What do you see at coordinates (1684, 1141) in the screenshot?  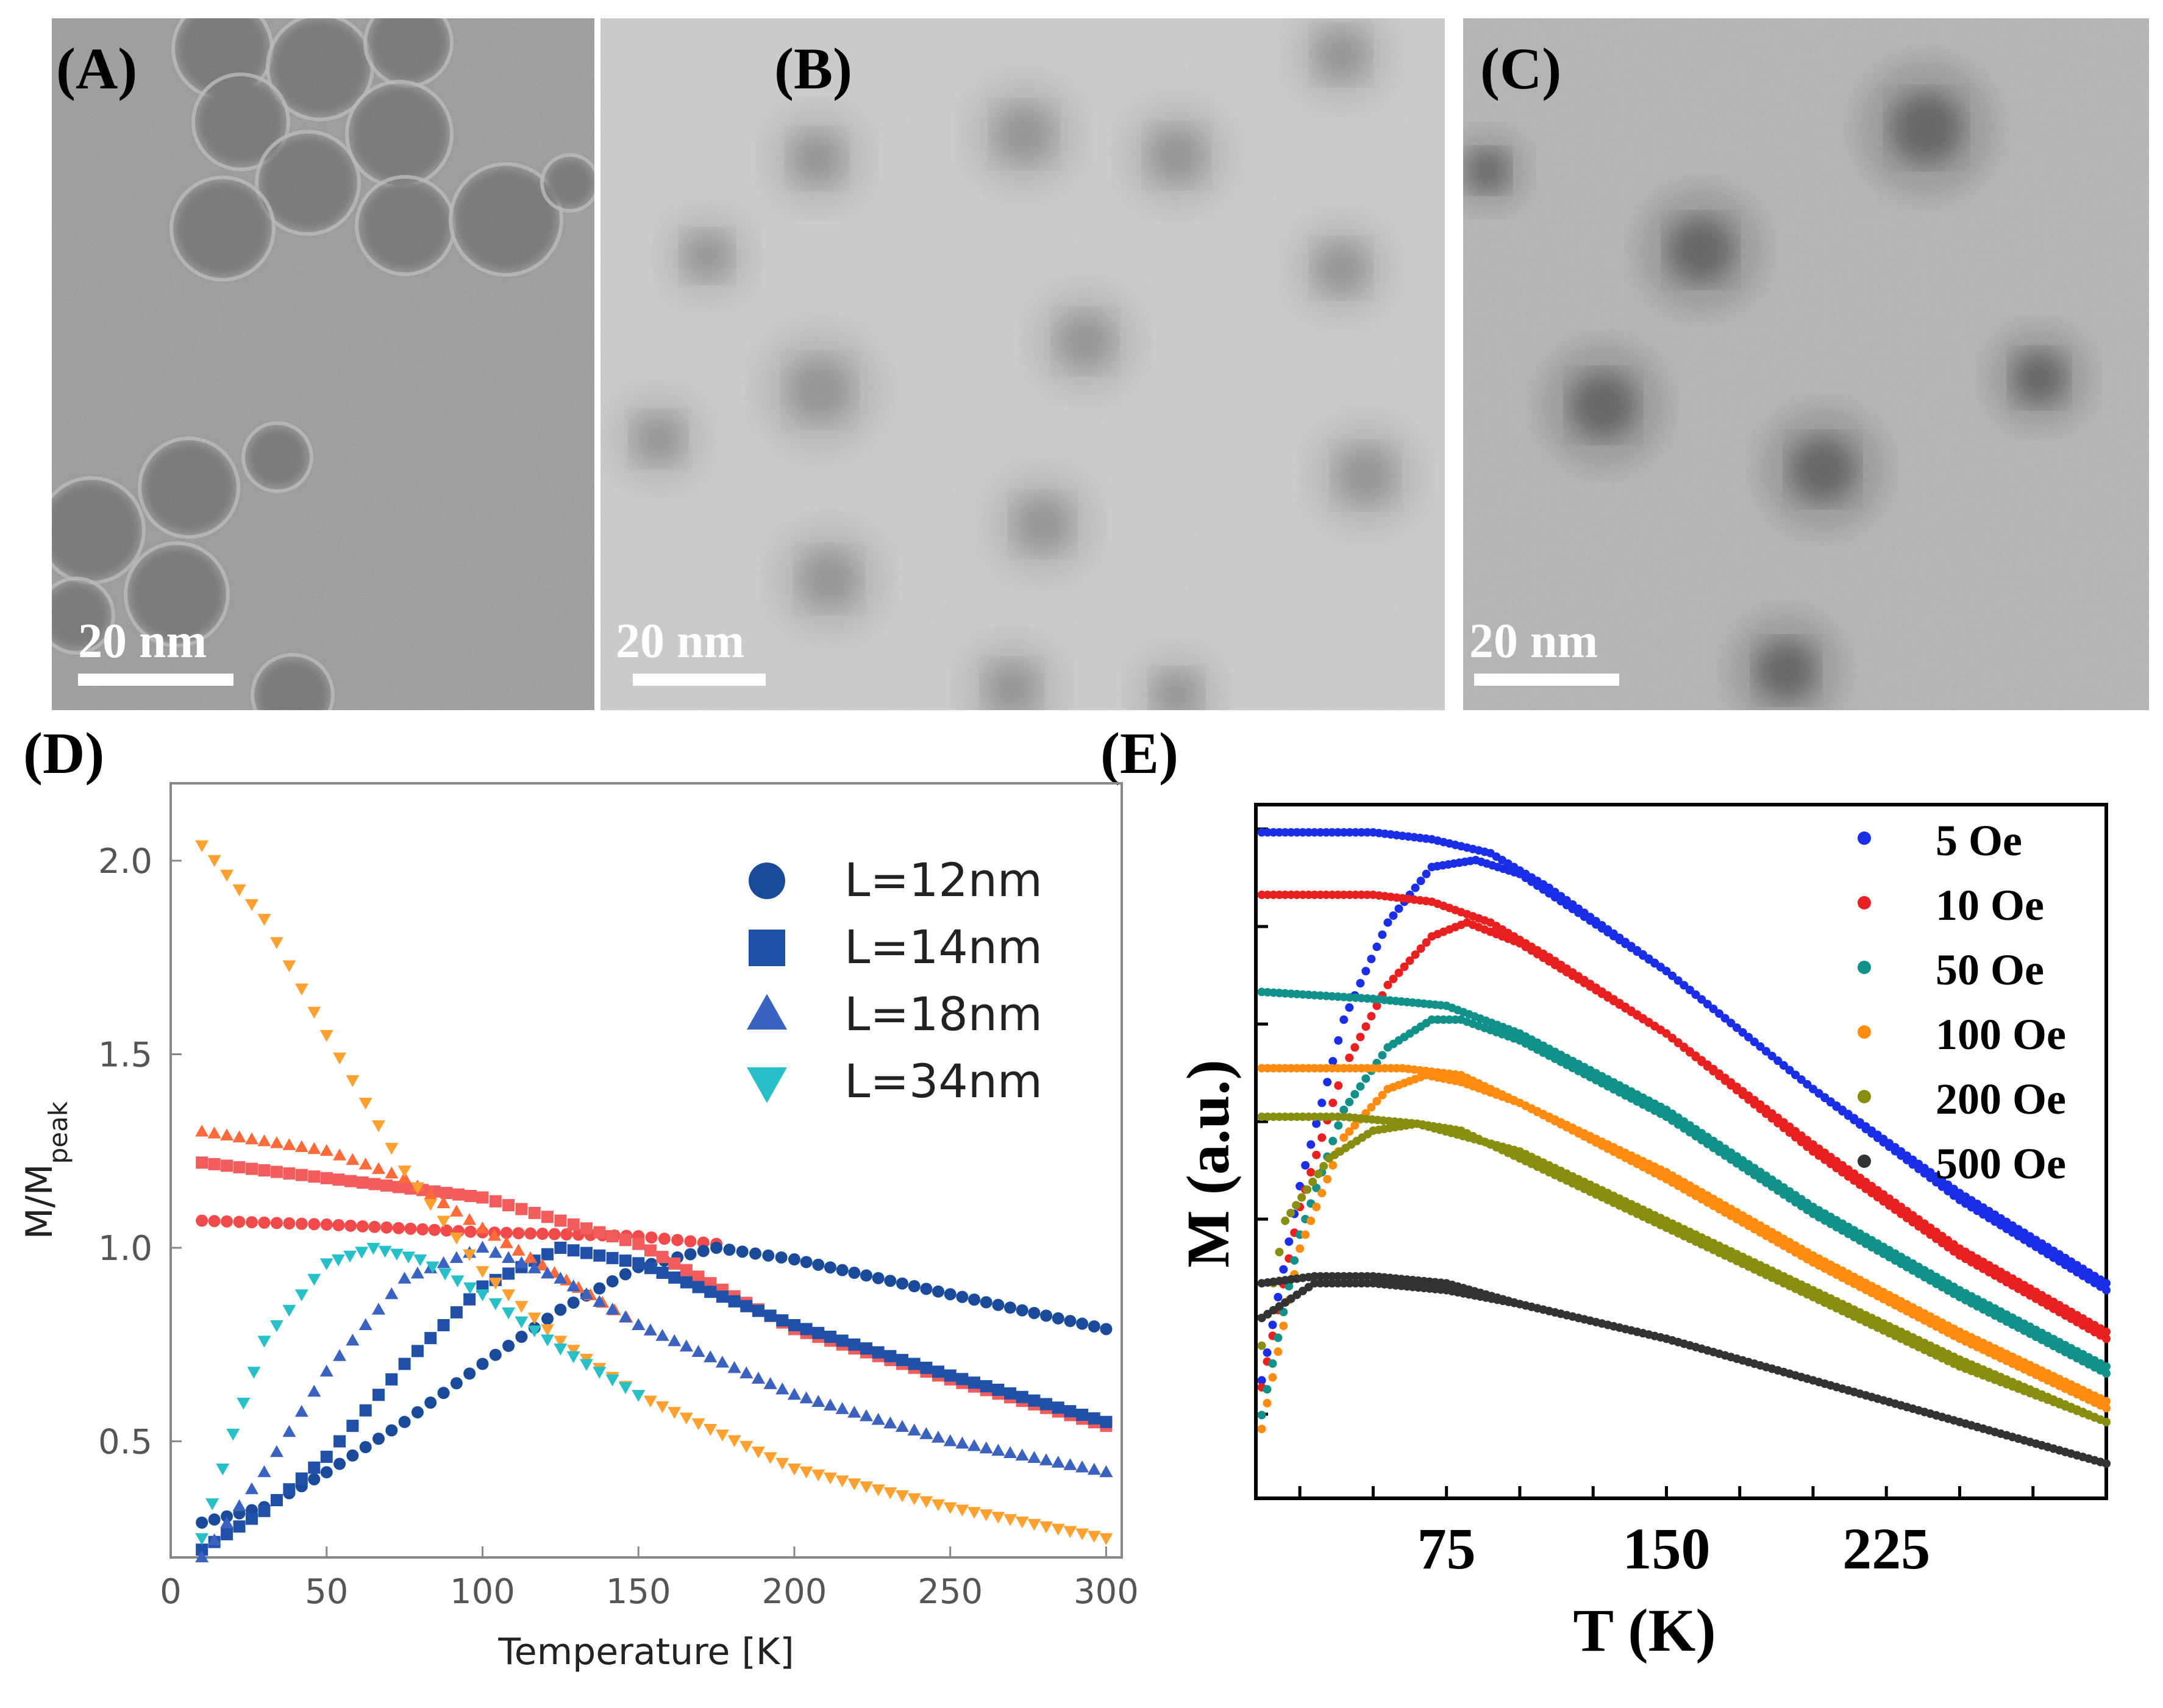 I see `series-10 Oe` at bounding box center [1684, 1141].